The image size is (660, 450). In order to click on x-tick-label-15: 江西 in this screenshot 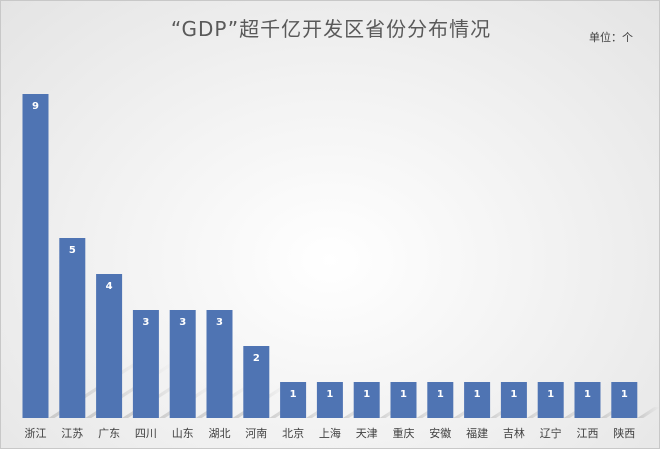, I will do `click(588, 433)`.